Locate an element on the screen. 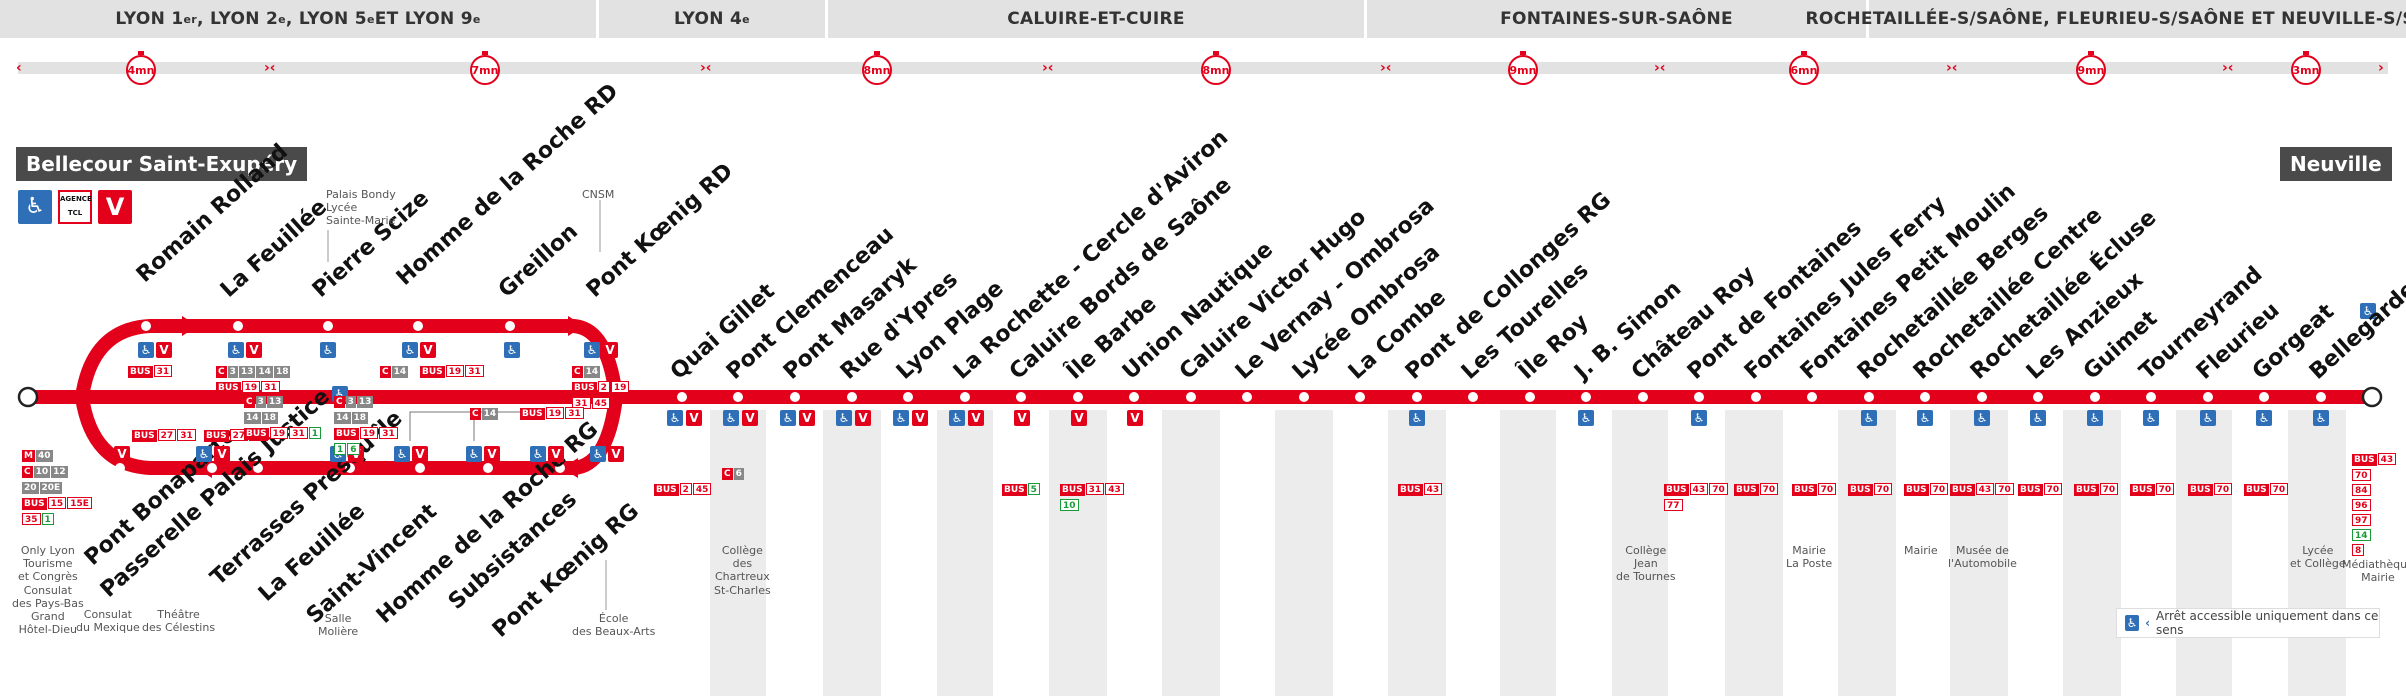  start-icons: ♿ AGENCE TCL V is located at coordinates (75, 207).